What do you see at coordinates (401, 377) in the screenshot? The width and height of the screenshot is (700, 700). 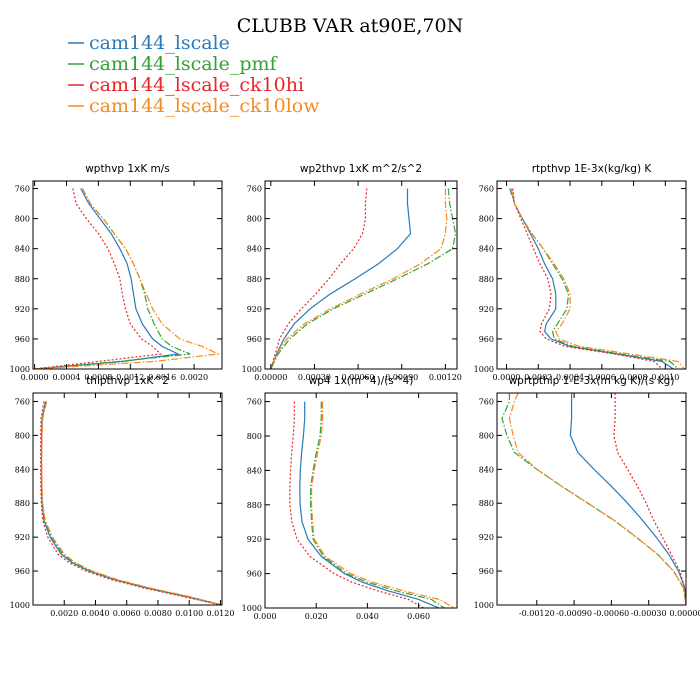 I see `x-tick-label: 0.00090` at bounding box center [401, 377].